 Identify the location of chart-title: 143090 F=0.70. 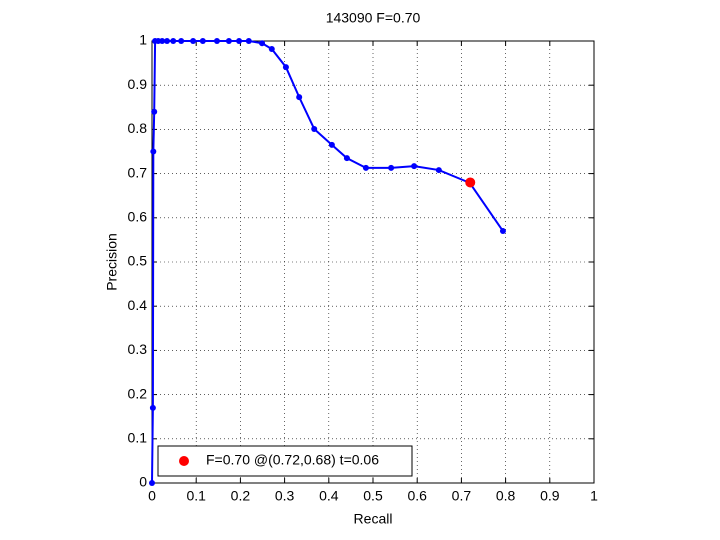
(373, 18).